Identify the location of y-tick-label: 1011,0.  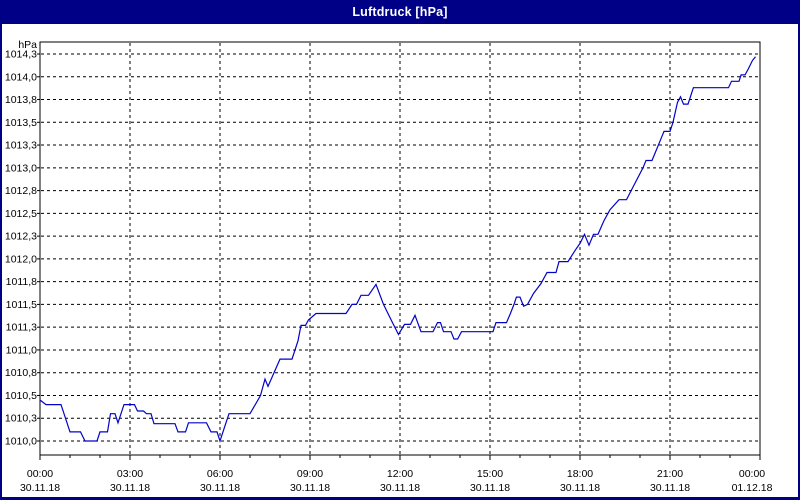
(21, 350).